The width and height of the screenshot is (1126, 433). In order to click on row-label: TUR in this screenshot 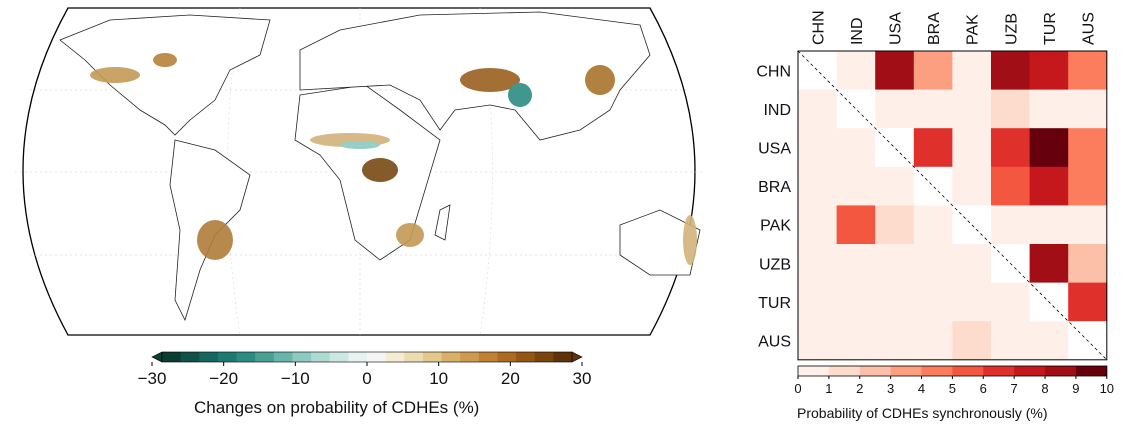, I will do `click(774, 303)`.